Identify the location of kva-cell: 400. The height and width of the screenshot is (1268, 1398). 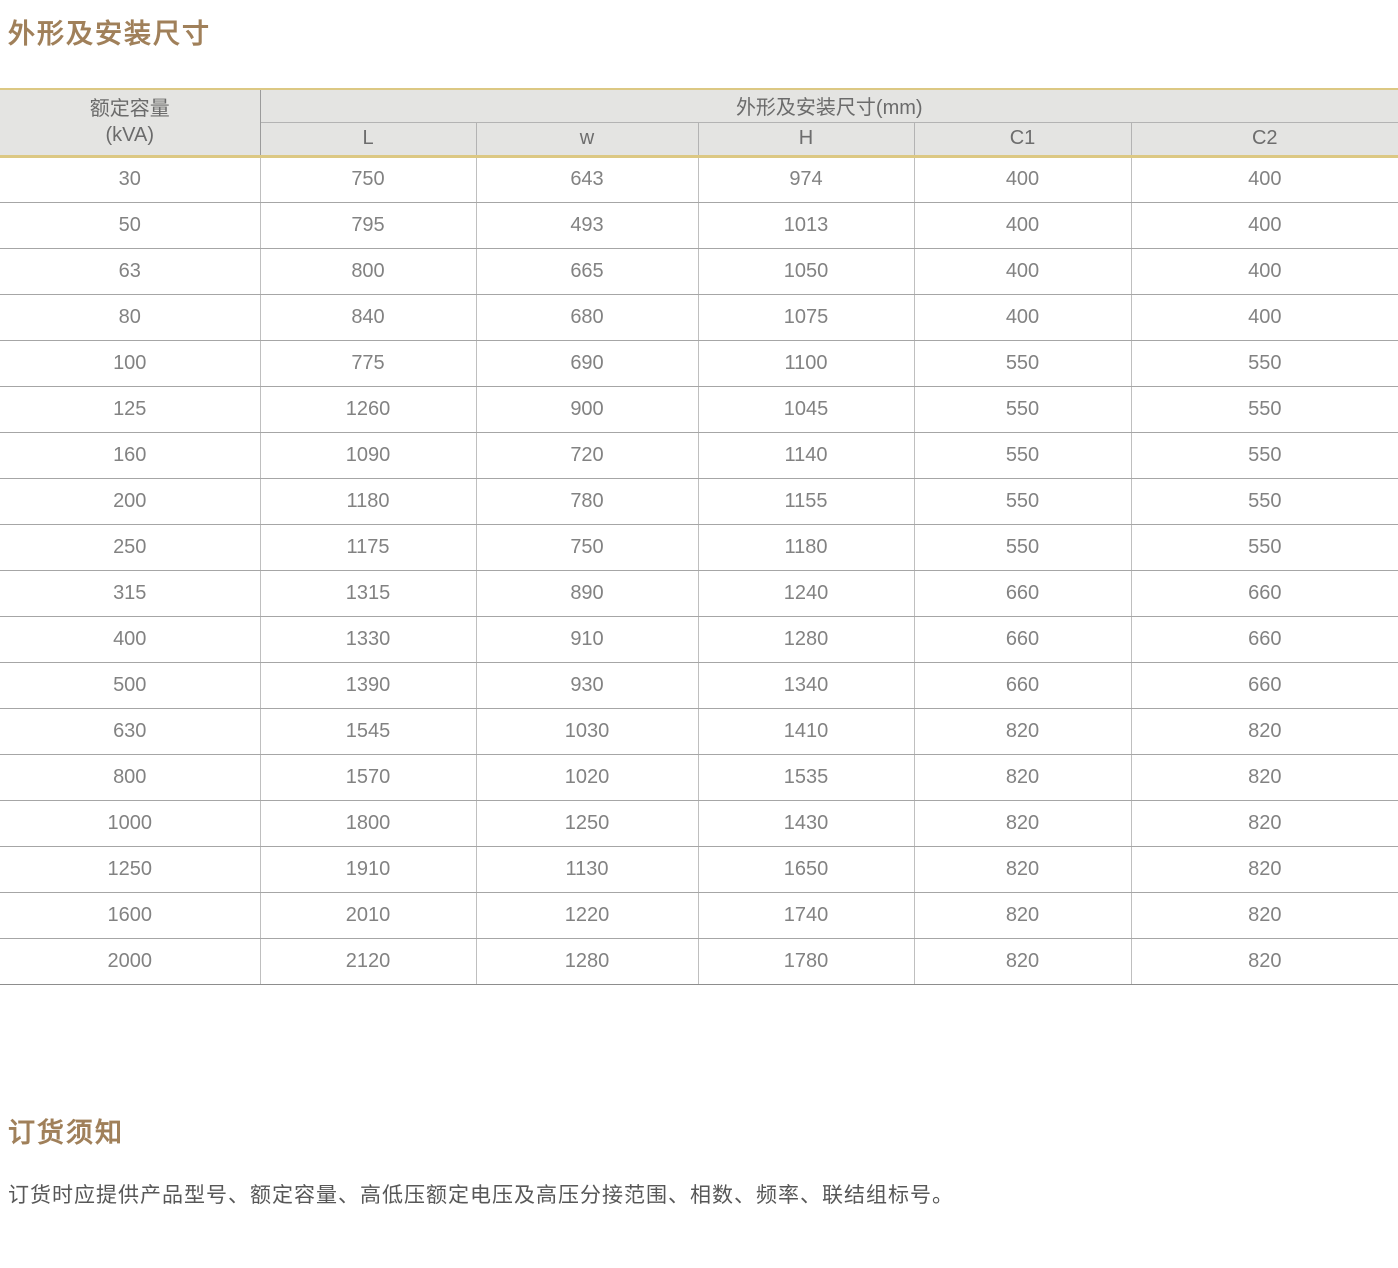
(130, 639).